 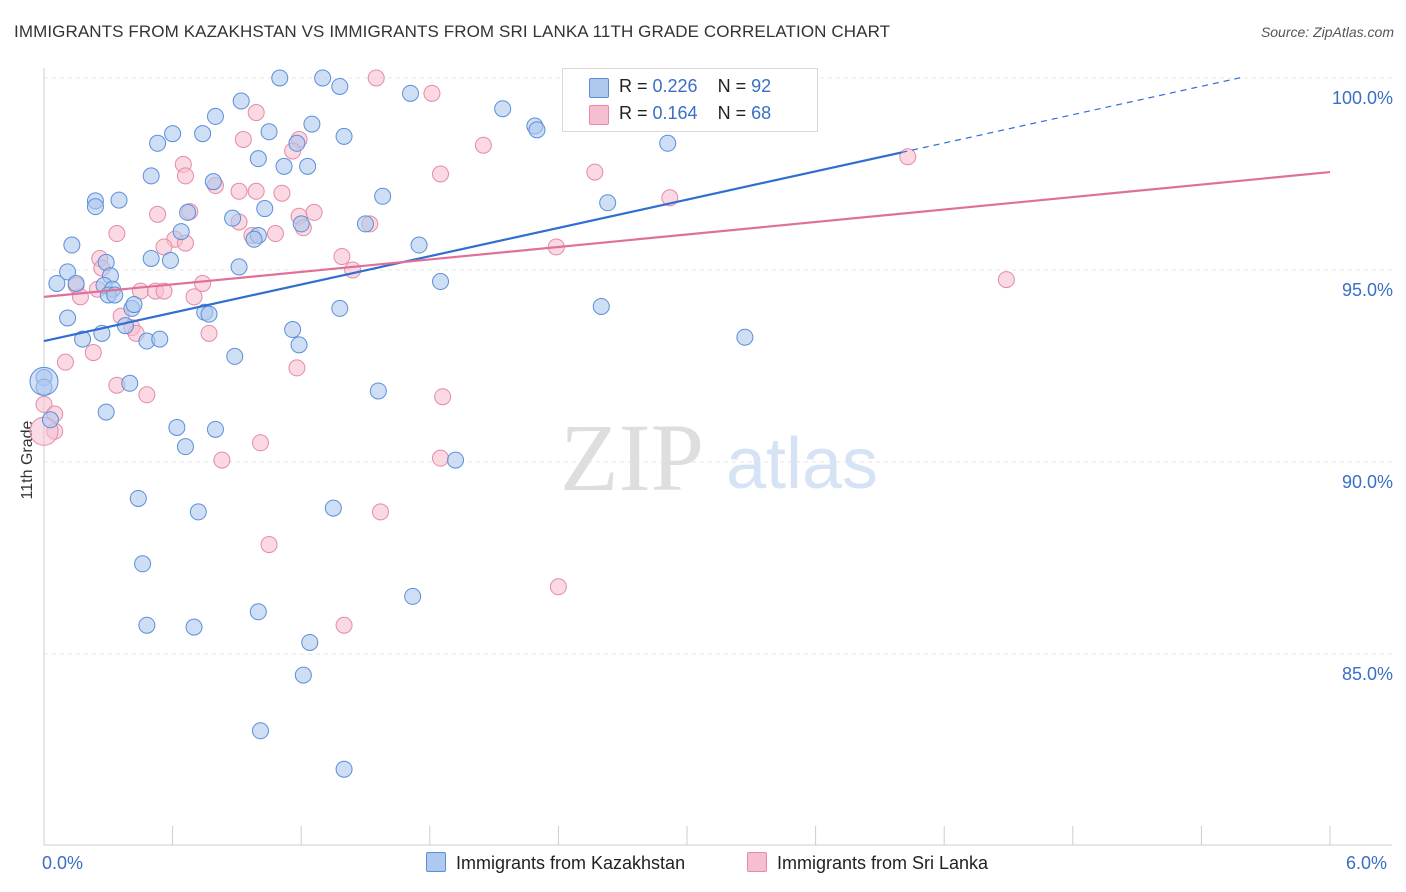 What do you see at coordinates (63, 863) in the screenshot?
I see `x-tick-label-min: 0.0%` at bounding box center [63, 863].